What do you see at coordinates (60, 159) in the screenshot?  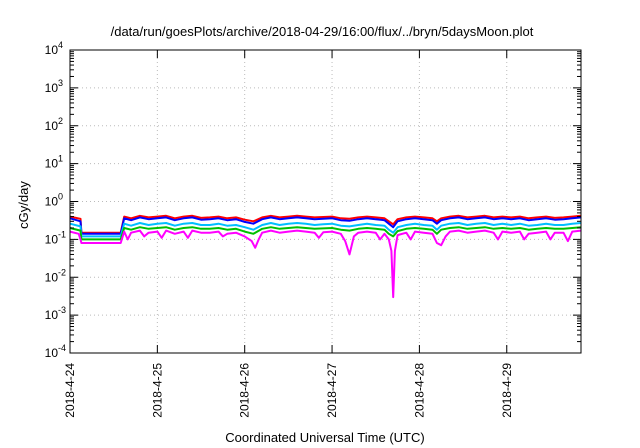 I see `y-tick-exponent: 1` at bounding box center [60, 159].